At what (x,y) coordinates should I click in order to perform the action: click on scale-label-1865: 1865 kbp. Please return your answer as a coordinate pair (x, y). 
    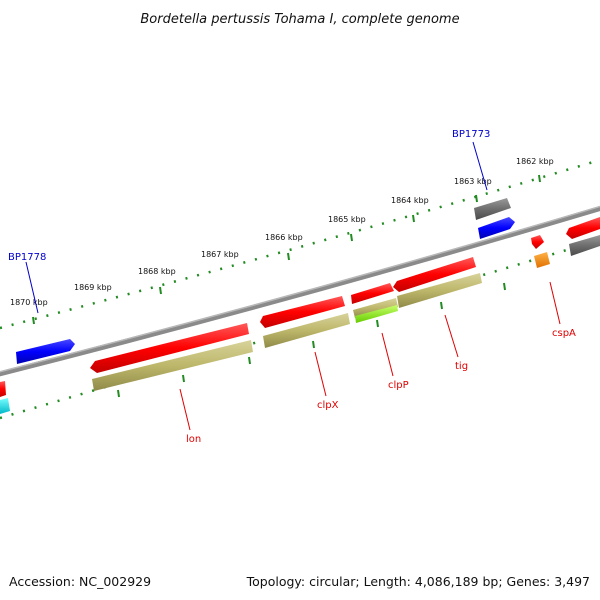
    Looking at the image, I should click on (347, 219).